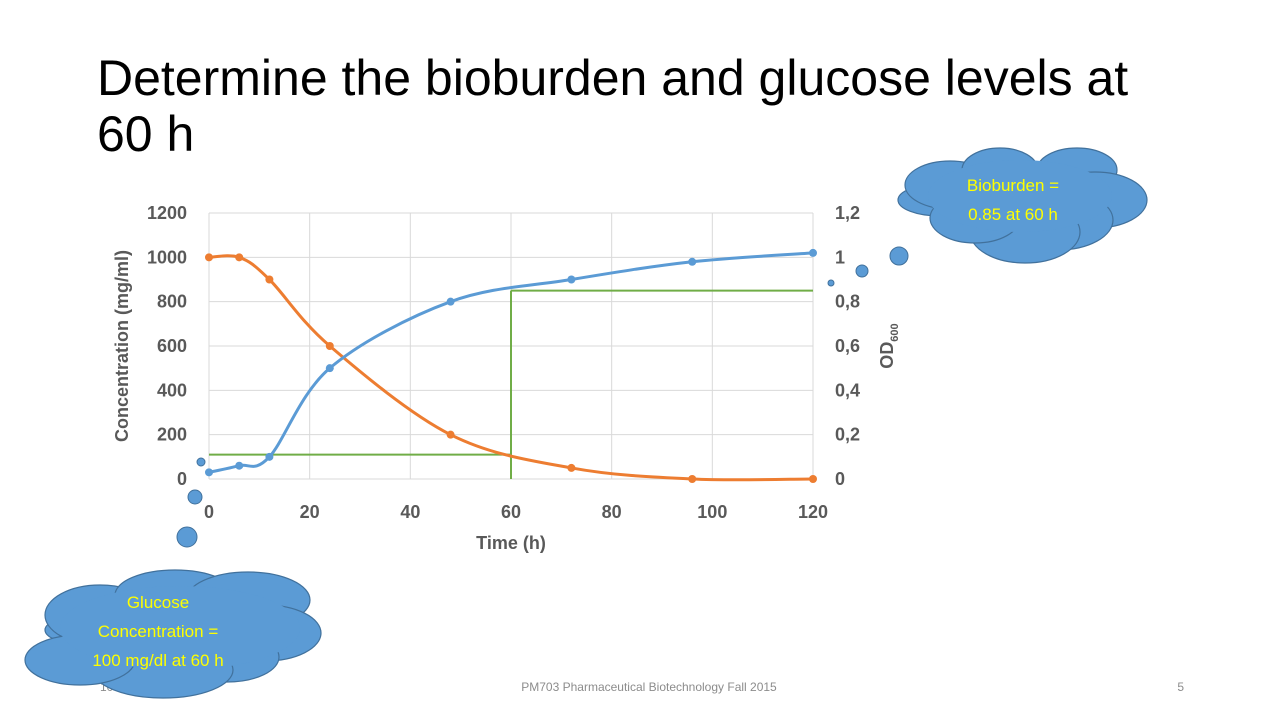 The height and width of the screenshot is (720, 1280). Describe the element at coordinates (310, 512) in the screenshot. I see `x-tick-label: 20` at that location.